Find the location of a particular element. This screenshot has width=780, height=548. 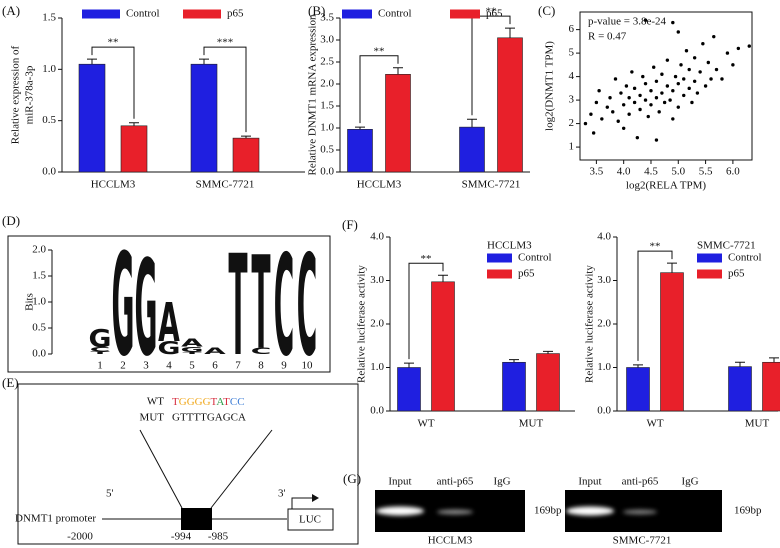

lane-label: anti-p65 is located at coordinates (455, 482).